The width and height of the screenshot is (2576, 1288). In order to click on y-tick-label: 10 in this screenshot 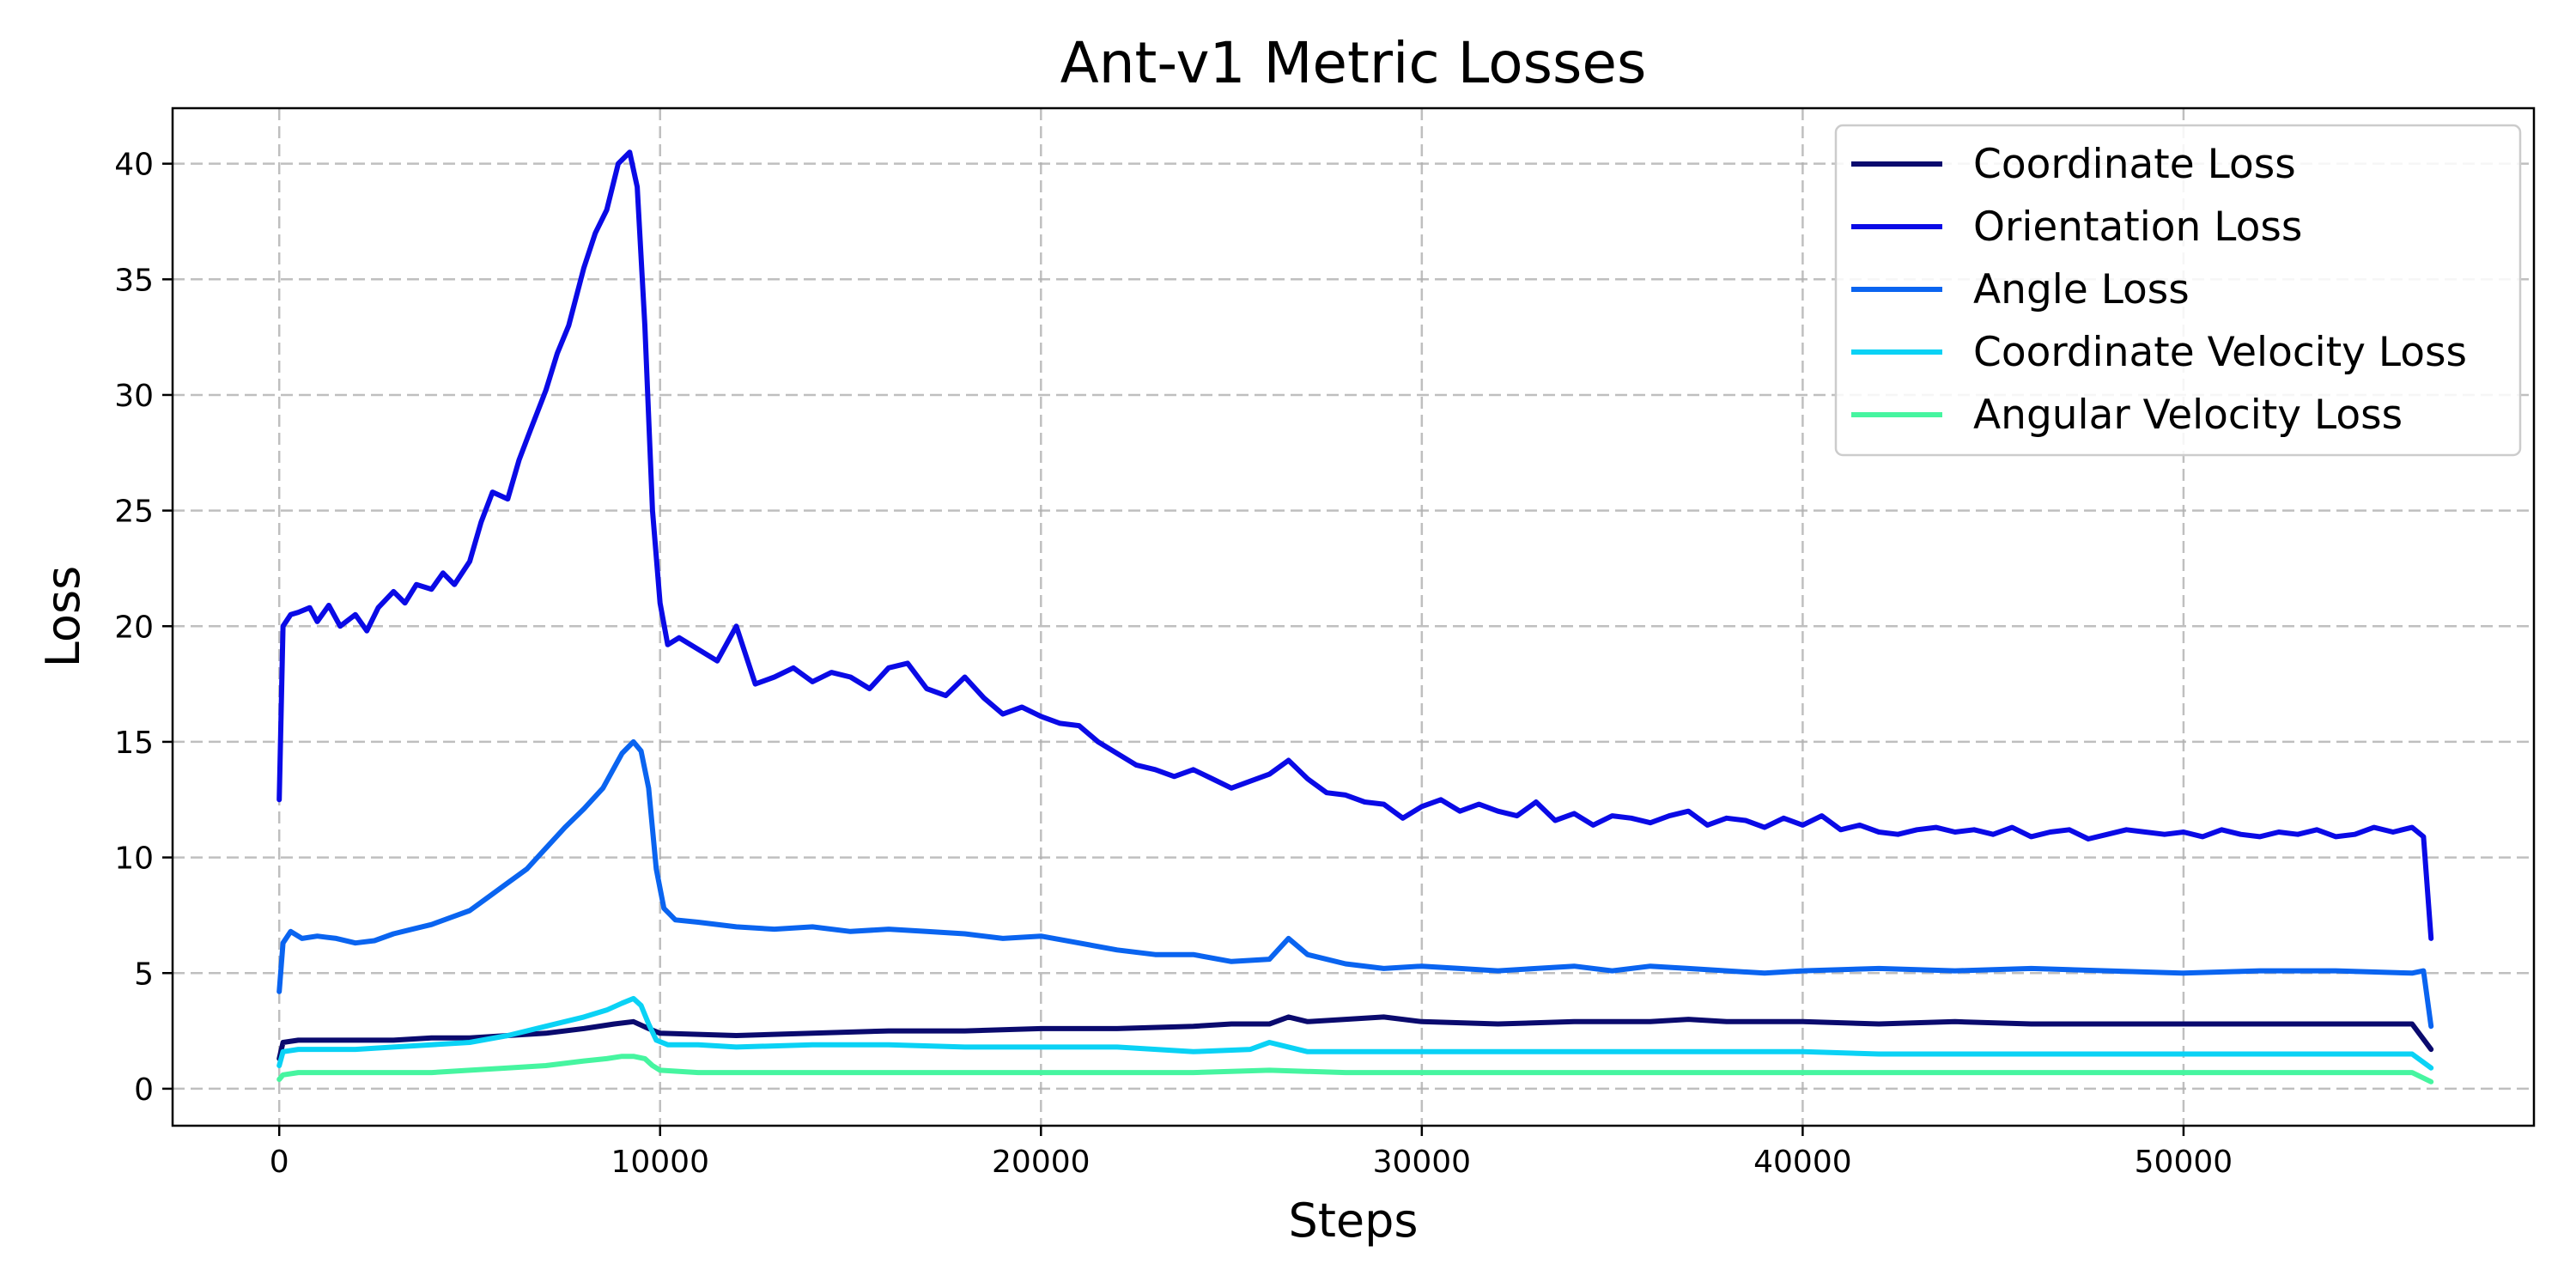, I will do `click(134, 859)`.